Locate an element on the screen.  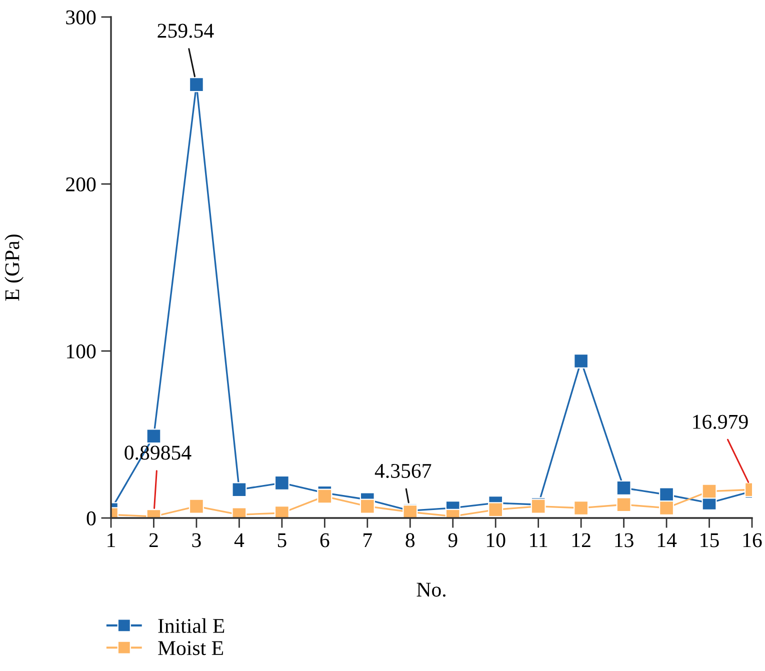
y-tick-label: 0 is located at coordinates (91, 518).